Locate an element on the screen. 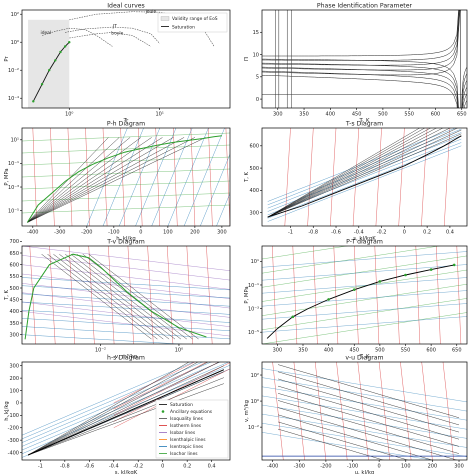 This screenshot has width=474, height=474. ideal-curve-ideal is located at coordinates (77, 37).